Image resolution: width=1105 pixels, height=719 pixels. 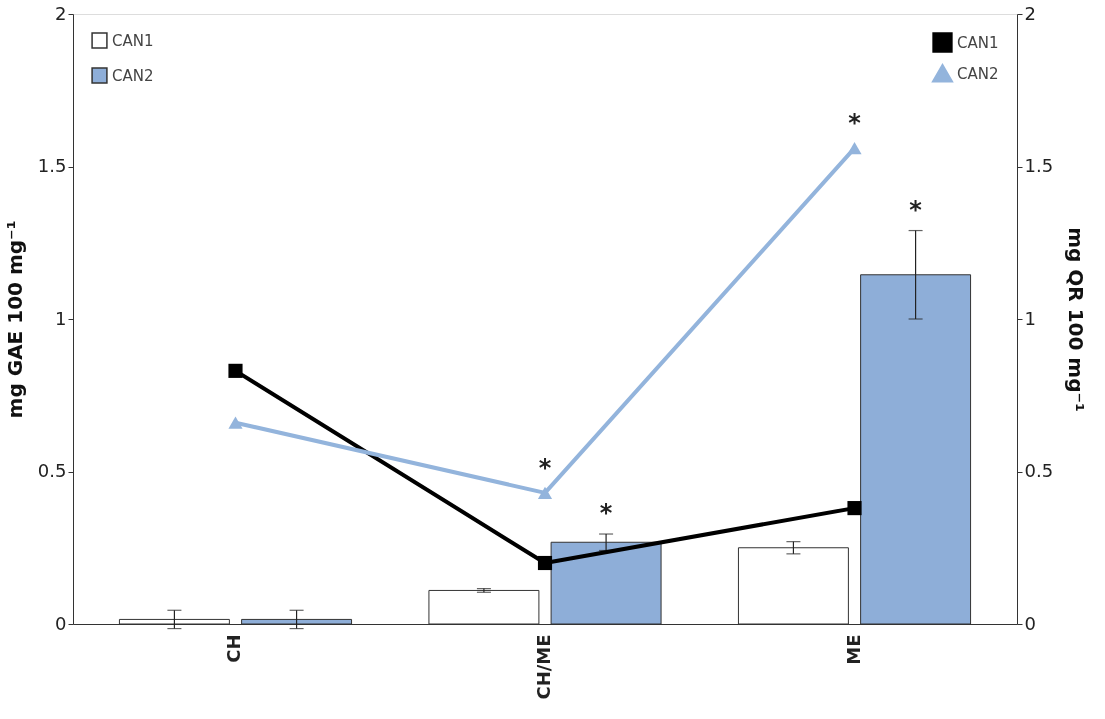 What do you see at coordinates (61, 318) in the screenshot?
I see `y-tick-label: 1` at bounding box center [61, 318].